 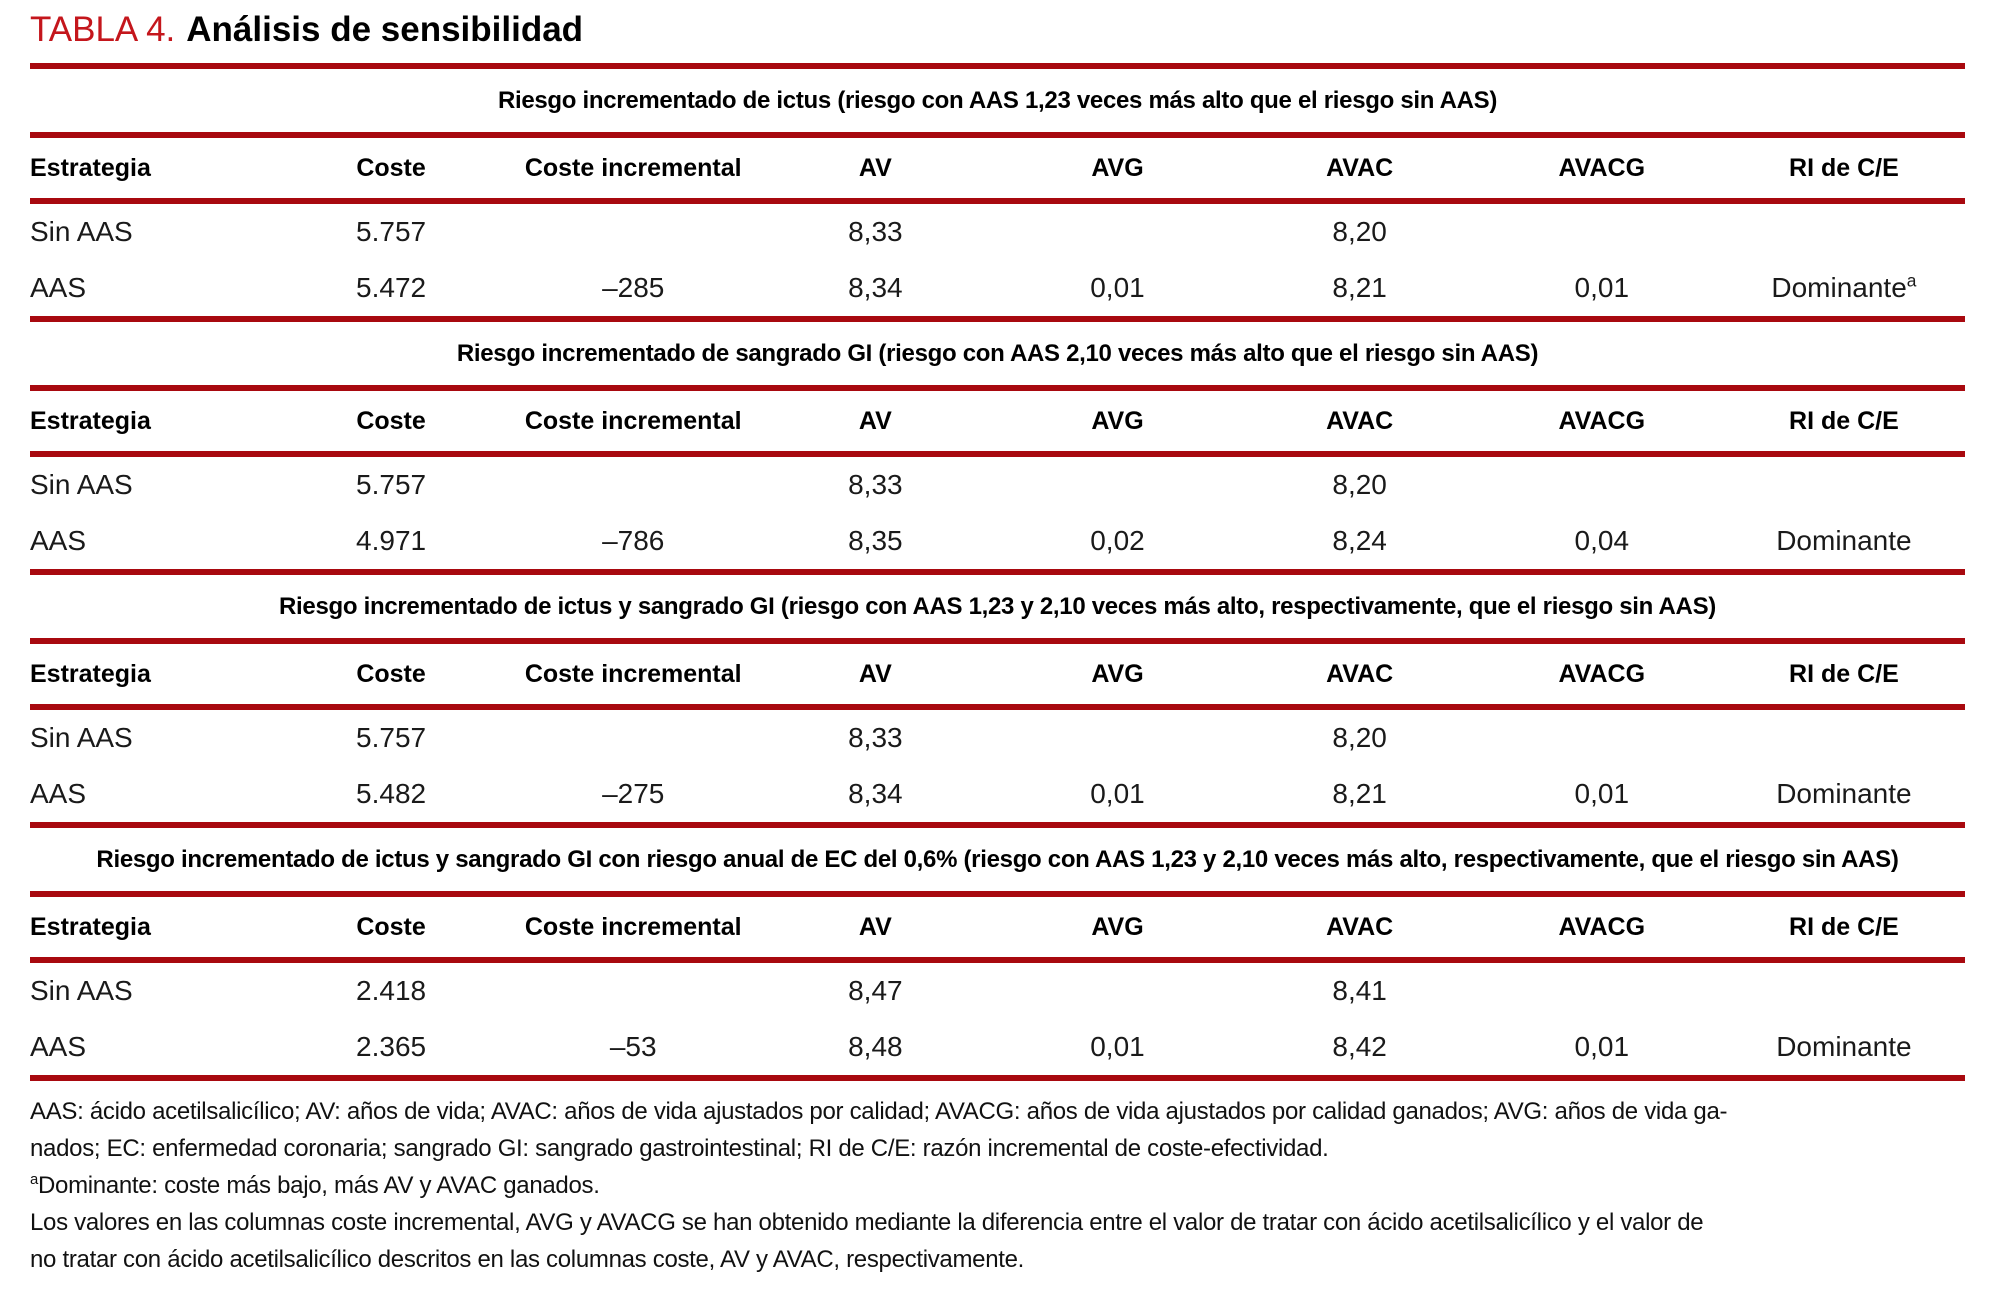 What do you see at coordinates (1602, 540) in the screenshot?
I see `cell-avacg: 0,04` at bounding box center [1602, 540].